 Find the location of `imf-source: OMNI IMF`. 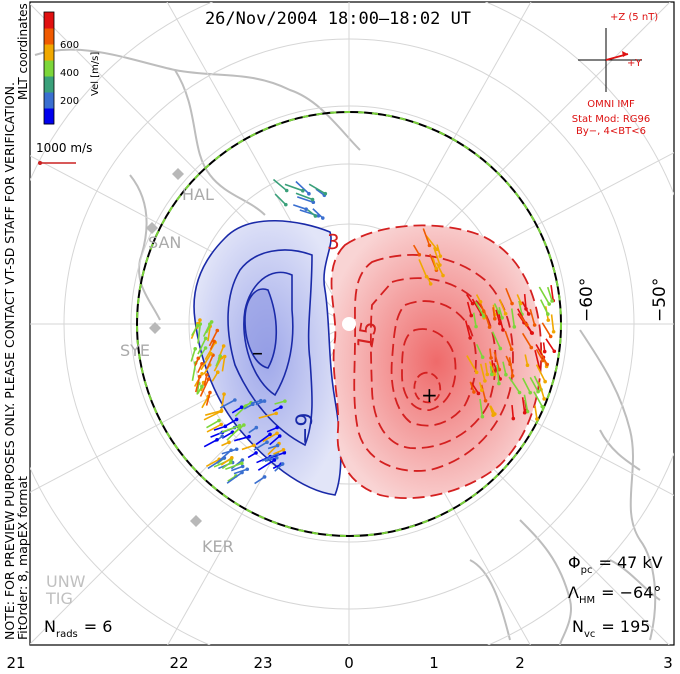

imf-source: OMNI IMF is located at coordinates (611, 104).